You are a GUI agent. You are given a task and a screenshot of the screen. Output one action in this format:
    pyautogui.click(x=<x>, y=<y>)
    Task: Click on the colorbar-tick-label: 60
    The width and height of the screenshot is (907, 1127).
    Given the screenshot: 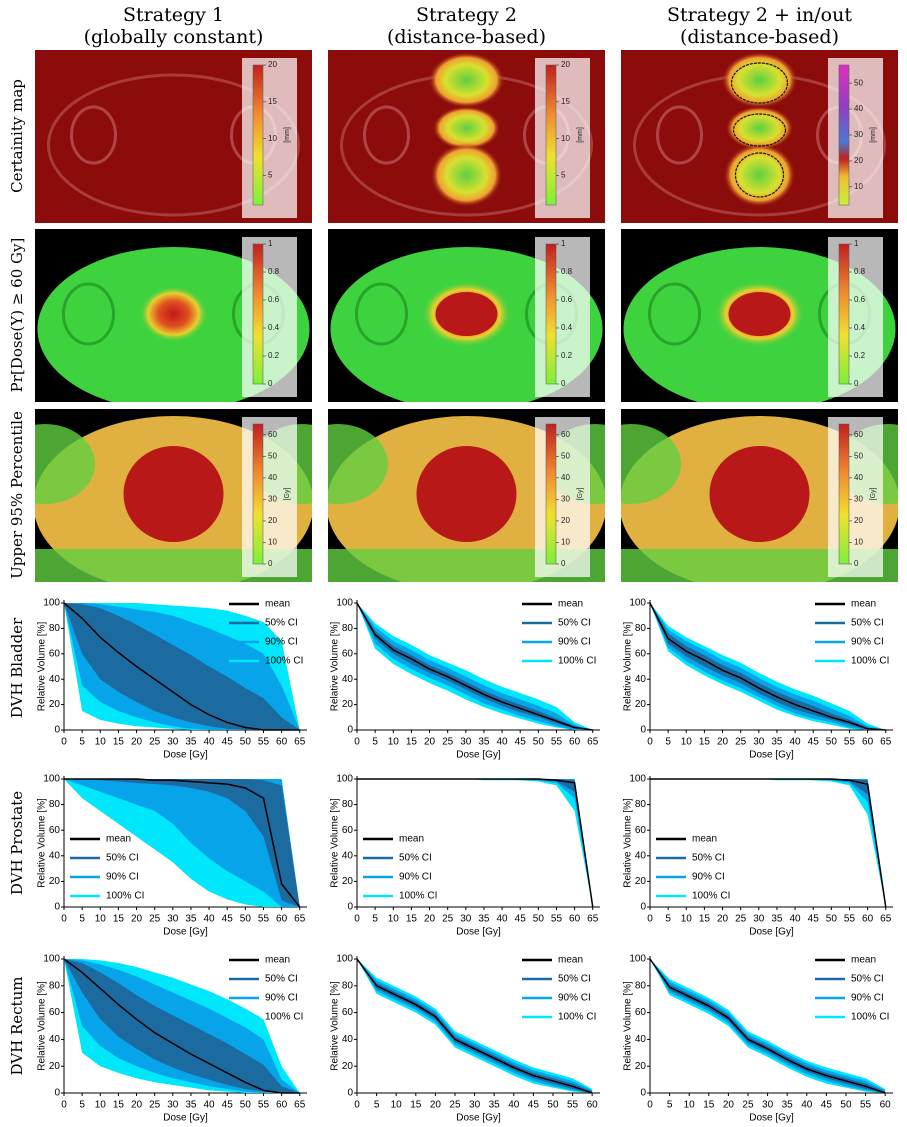 What is the action you would take?
    pyautogui.click(x=565, y=434)
    